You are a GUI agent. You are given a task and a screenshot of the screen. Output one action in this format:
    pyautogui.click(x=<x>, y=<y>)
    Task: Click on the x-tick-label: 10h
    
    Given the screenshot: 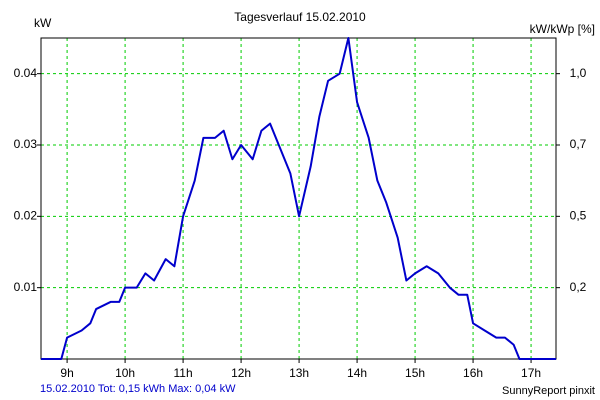 What is the action you would take?
    pyautogui.click(x=125, y=373)
    